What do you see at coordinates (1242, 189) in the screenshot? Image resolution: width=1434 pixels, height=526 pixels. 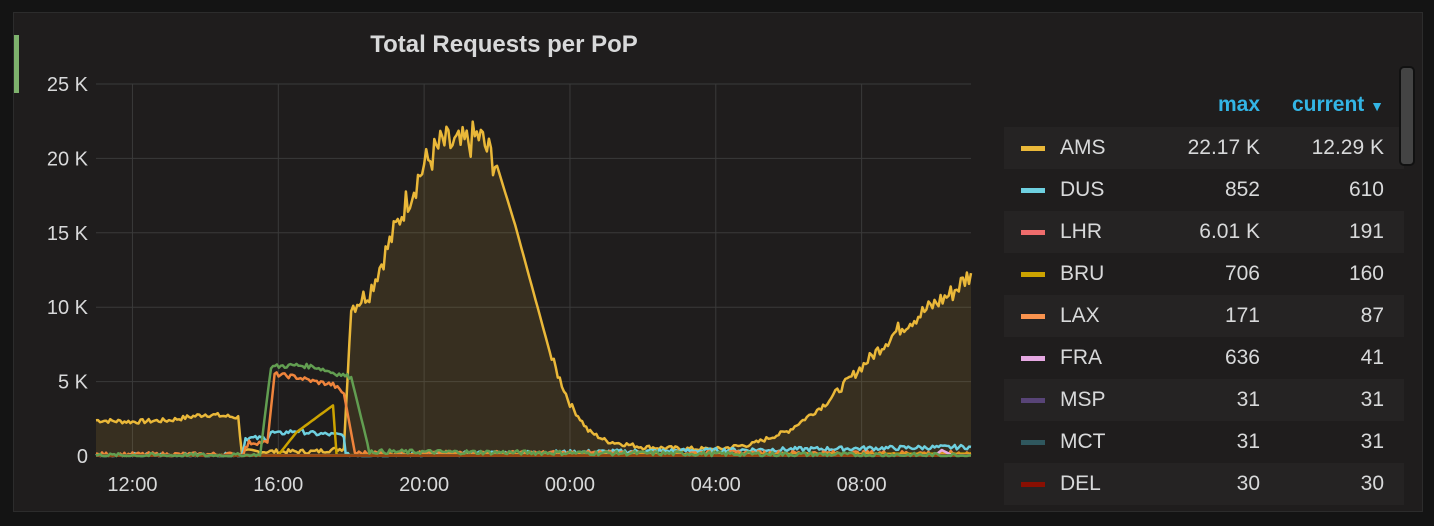 I see `legend-max-value: 852` at bounding box center [1242, 189].